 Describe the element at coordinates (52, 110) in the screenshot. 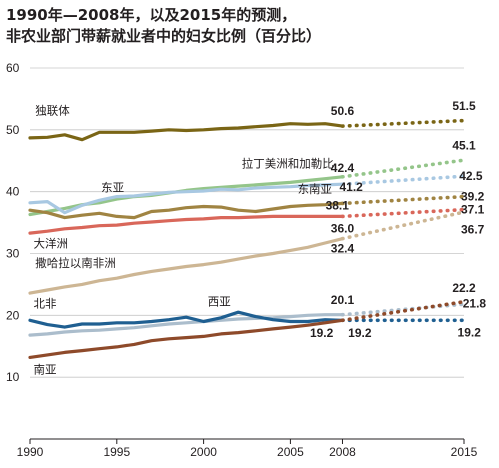

I see `series-name-label: 独联体` at that location.